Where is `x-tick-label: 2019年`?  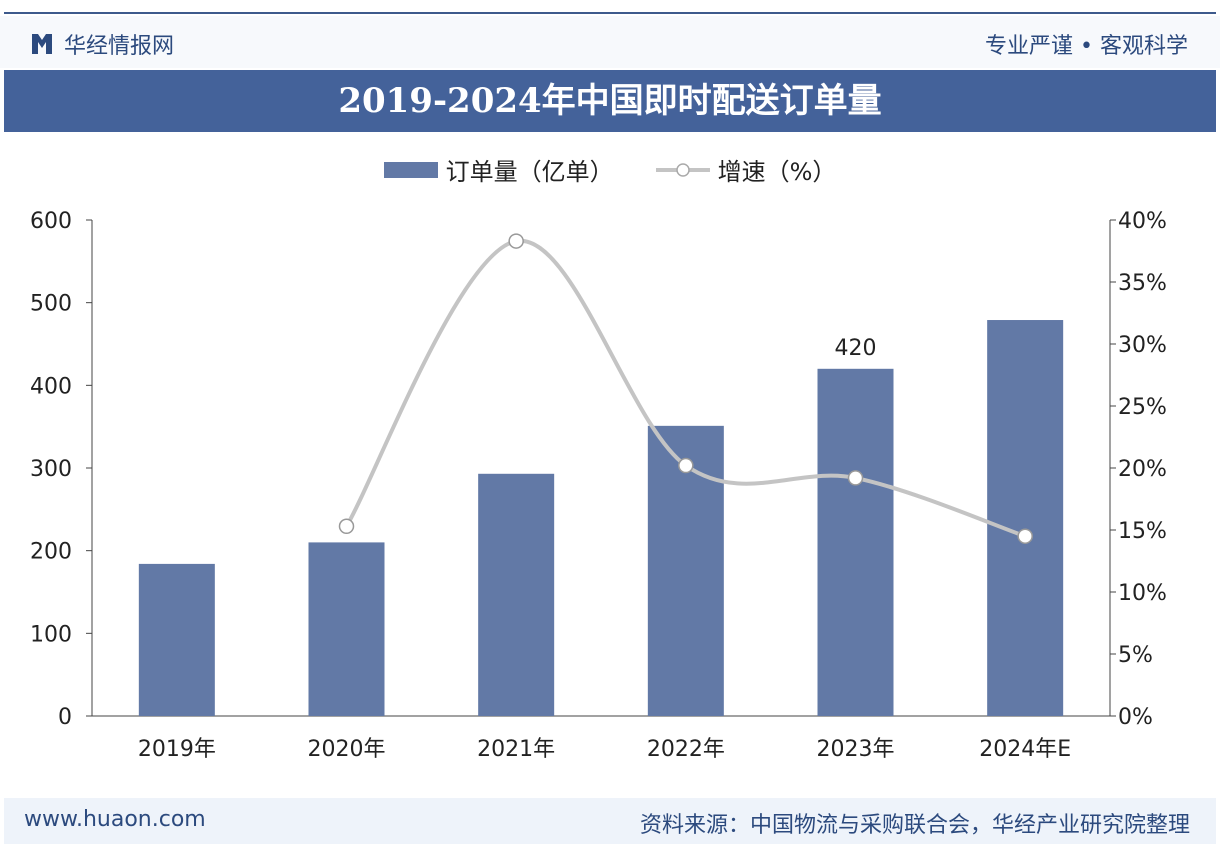
x-tick-label: 2019年 is located at coordinates (177, 749).